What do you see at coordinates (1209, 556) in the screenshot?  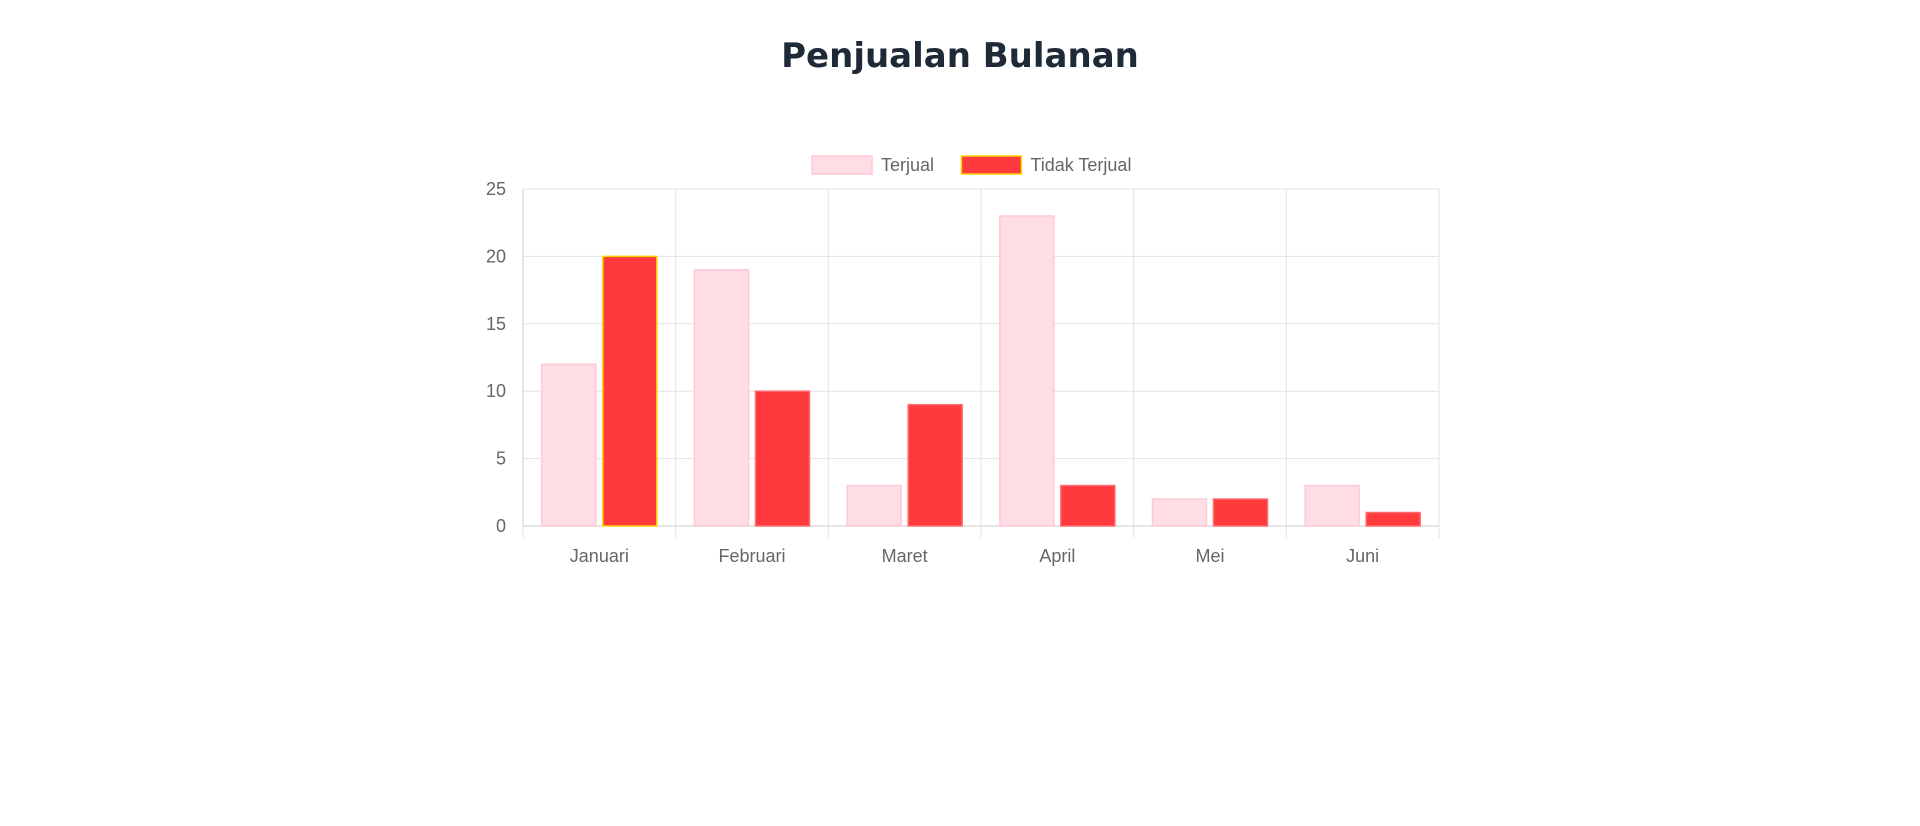 I see `x-tick-label: Mei` at bounding box center [1209, 556].